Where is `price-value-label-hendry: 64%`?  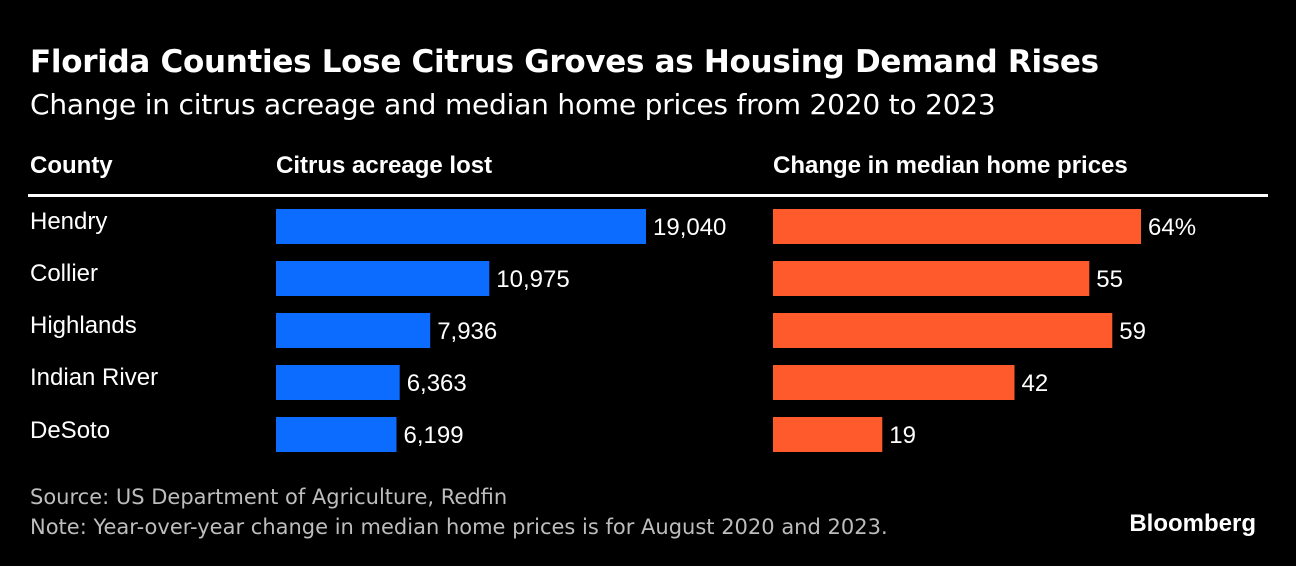
price-value-label-hendry: 64% is located at coordinates (1172, 227).